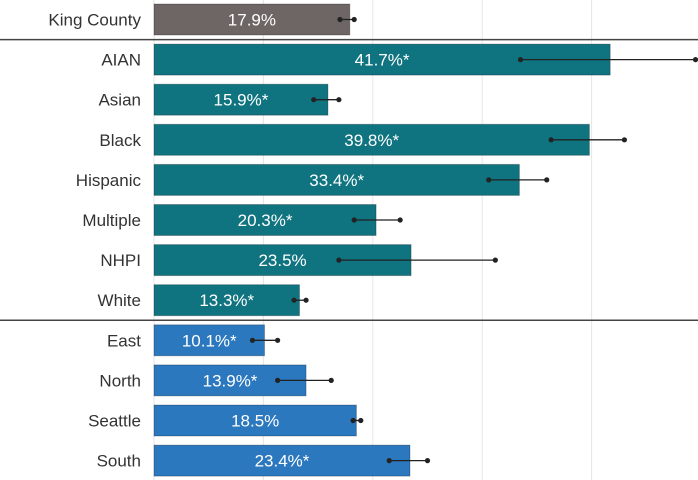 This screenshot has width=698, height=480. I want to click on value-label: 10.1%*, so click(209, 340).